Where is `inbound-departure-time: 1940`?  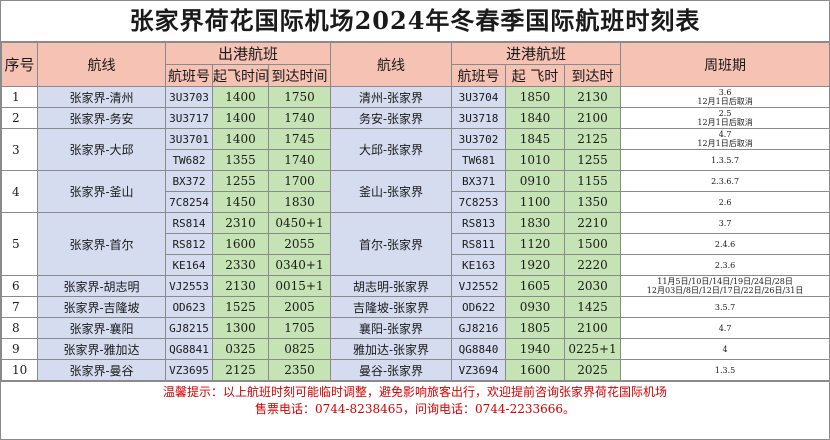 inbound-departure-time: 1940 is located at coordinates (535, 349).